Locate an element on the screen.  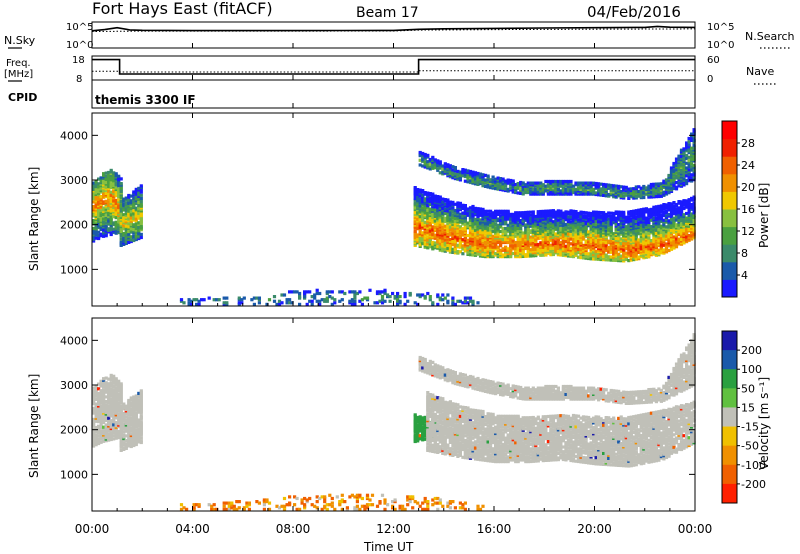
nave-min: 0 is located at coordinates (710, 79).